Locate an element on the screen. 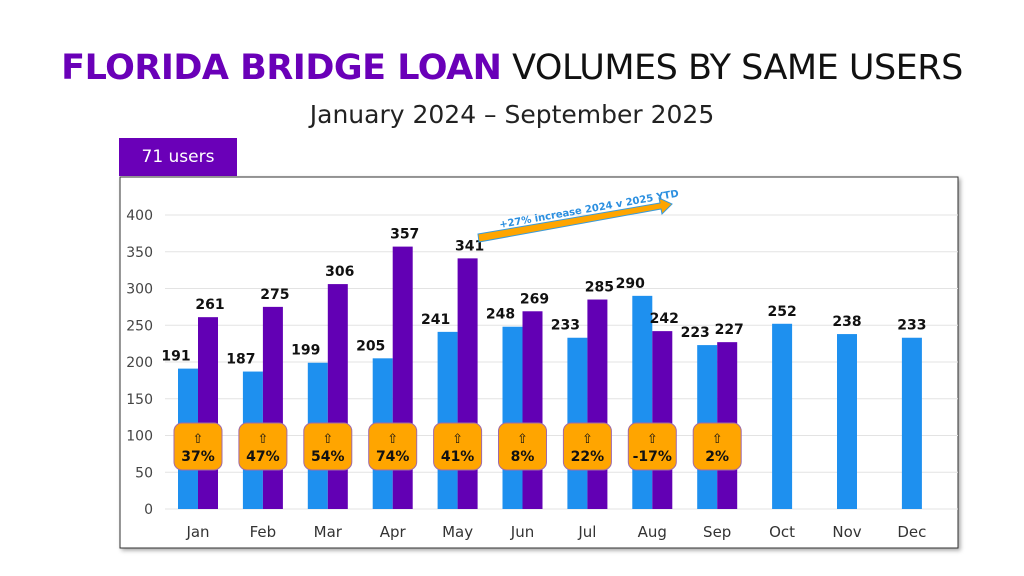 Image resolution: width=1024 pixels, height=576 pixels. change-label: 22% is located at coordinates (588, 457).